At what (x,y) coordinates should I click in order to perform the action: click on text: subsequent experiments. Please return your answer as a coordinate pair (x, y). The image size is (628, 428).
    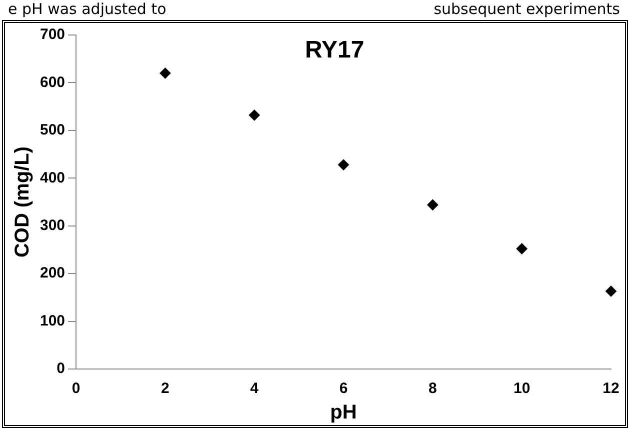
    Looking at the image, I should click on (527, 9).